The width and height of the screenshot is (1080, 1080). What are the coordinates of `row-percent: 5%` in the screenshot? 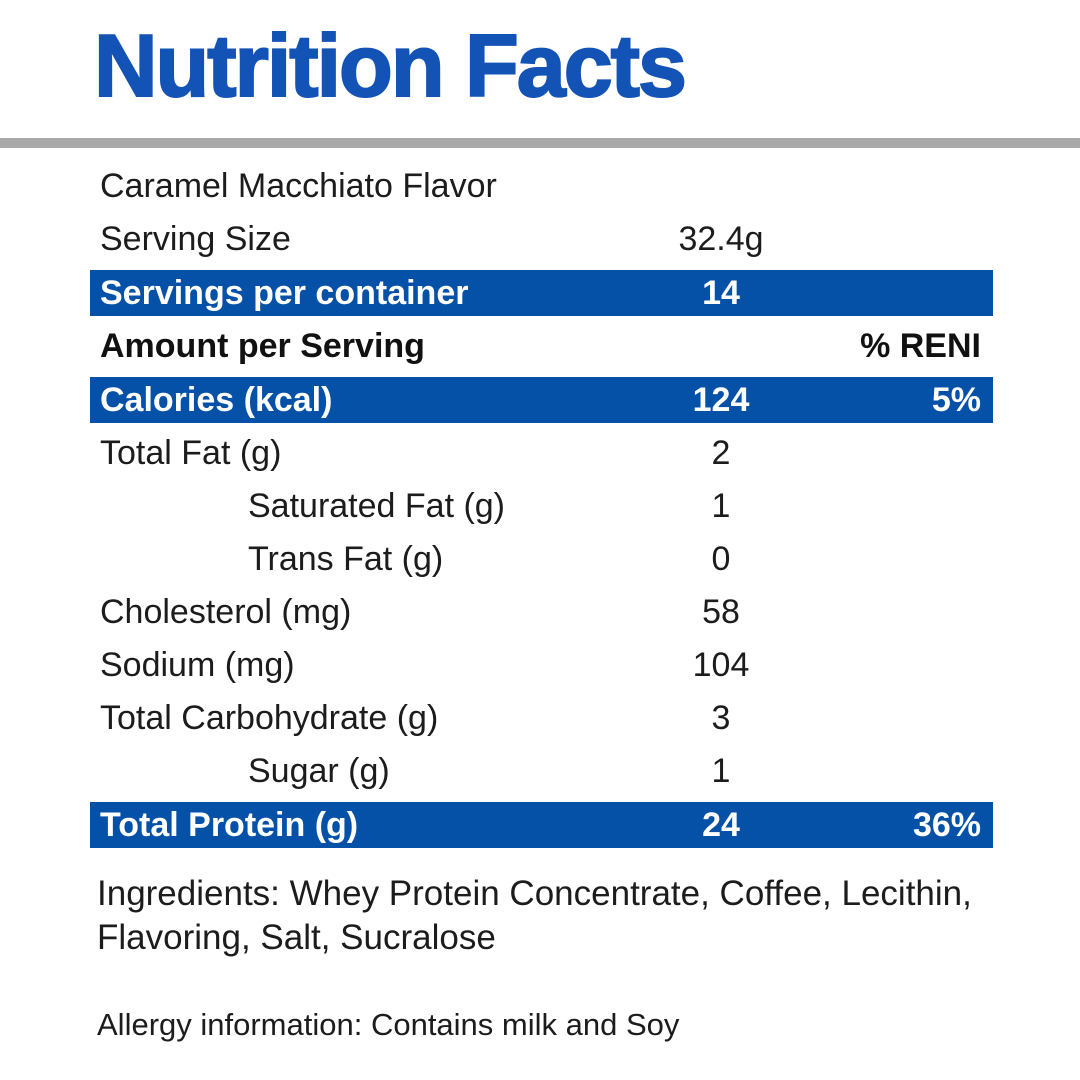 It's located at (956, 399).